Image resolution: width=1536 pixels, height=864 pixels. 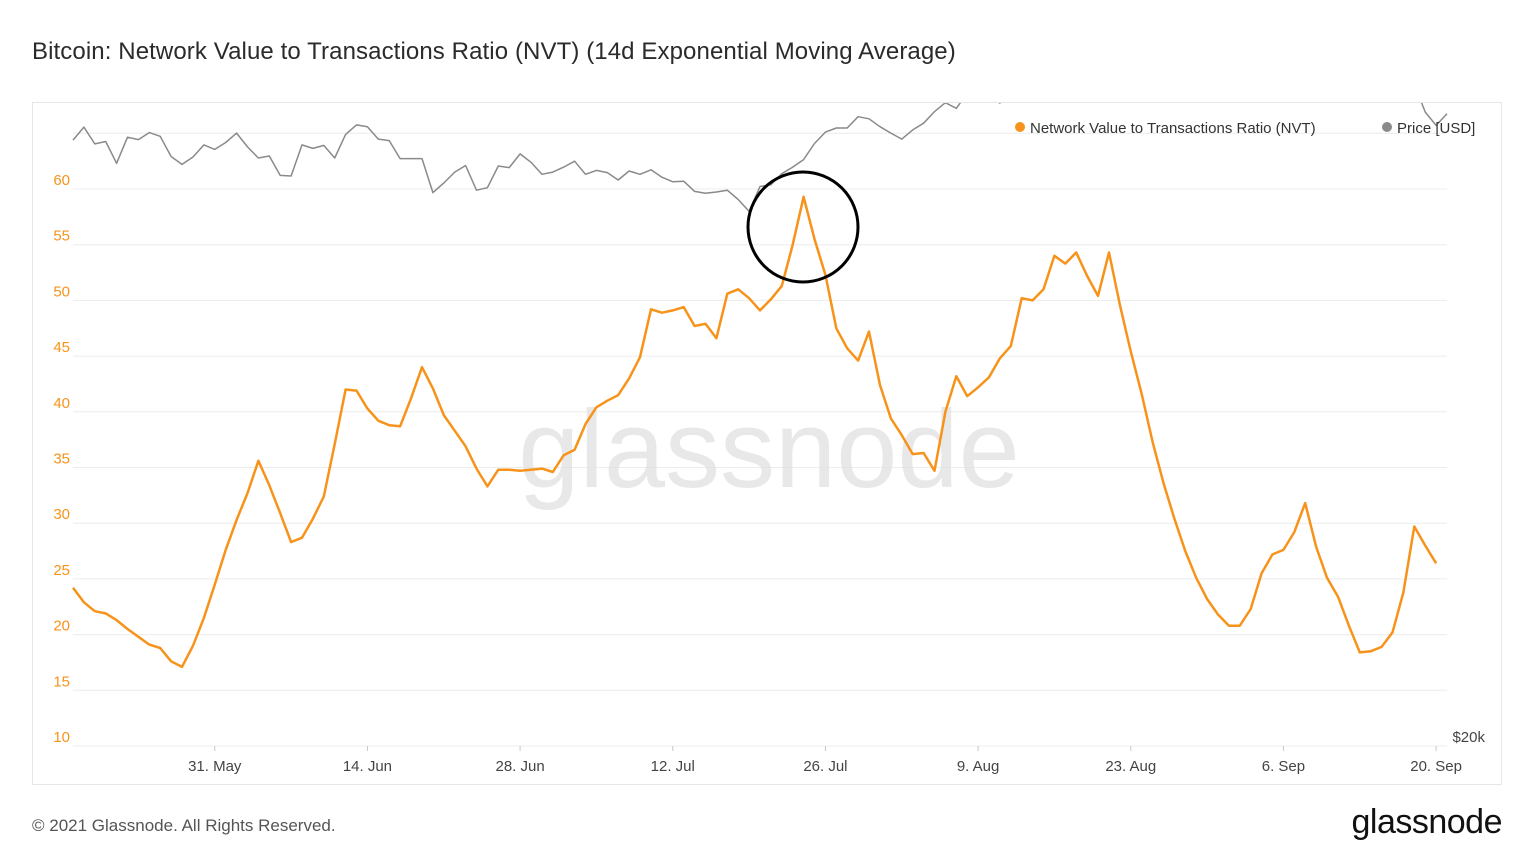 I want to click on y-tick-label: 25, so click(x=61, y=570).